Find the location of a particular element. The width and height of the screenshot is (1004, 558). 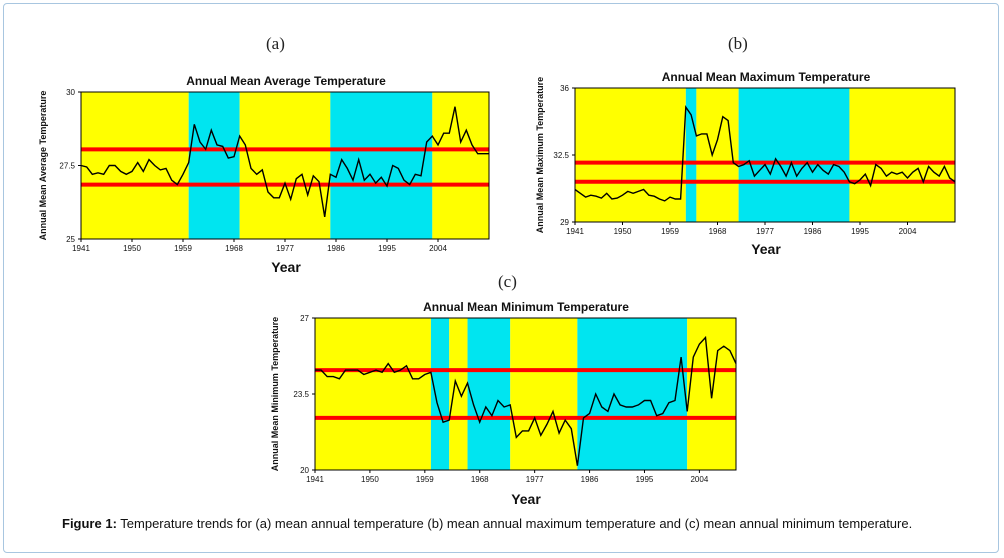

y-tick-label: 36 is located at coordinates (564, 88).